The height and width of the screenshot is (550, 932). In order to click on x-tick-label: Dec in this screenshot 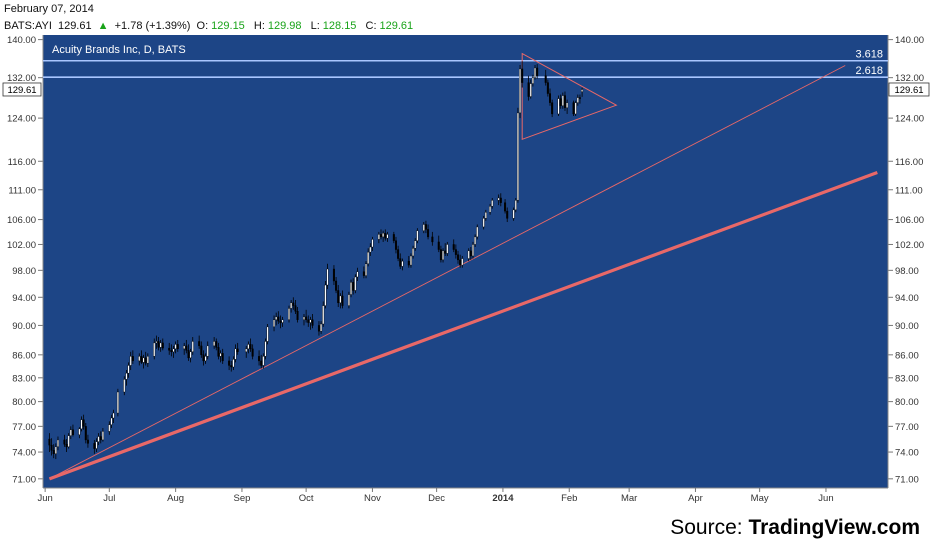, I will do `click(436, 498)`.